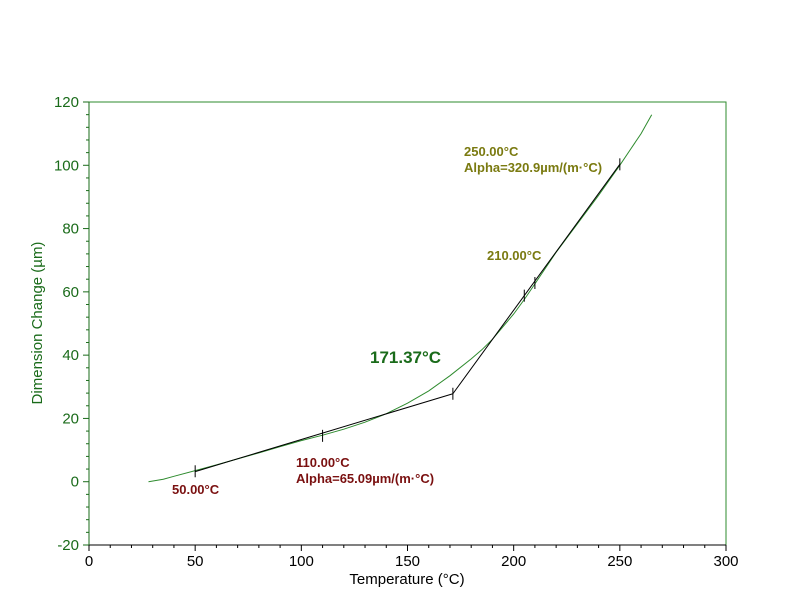  Describe the element at coordinates (725, 561) in the screenshot. I see `x-tick-label: 300` at that location.